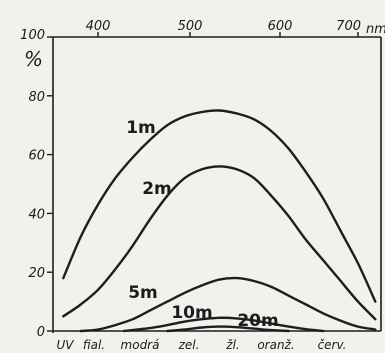 The height and width of the screenshot is (353, 385). I want to click on x-tick-label: 700, so click(348, 26).